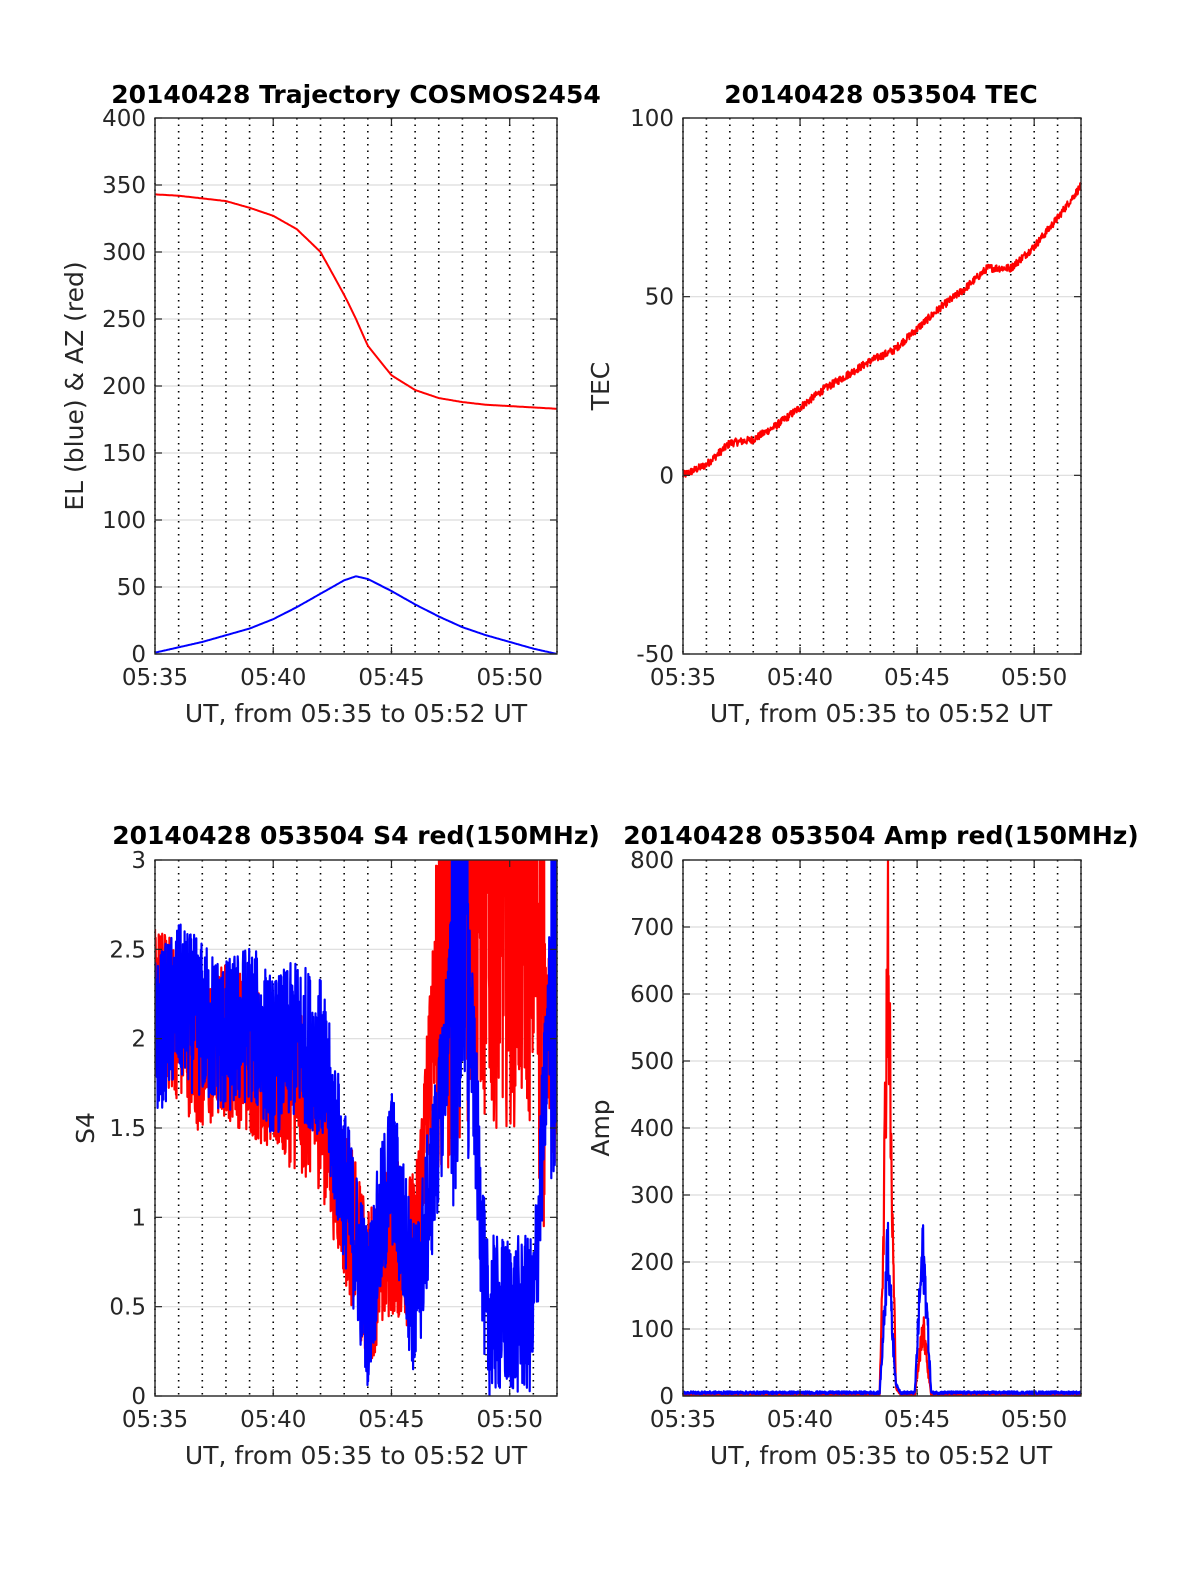 This screenshot has height=1575, width=1200. What do you see at coordinates (74, 385) in the screenshot?
I see `y-axis-label: EL (blue) & AZ (red)` at bounding box center [74, 385].